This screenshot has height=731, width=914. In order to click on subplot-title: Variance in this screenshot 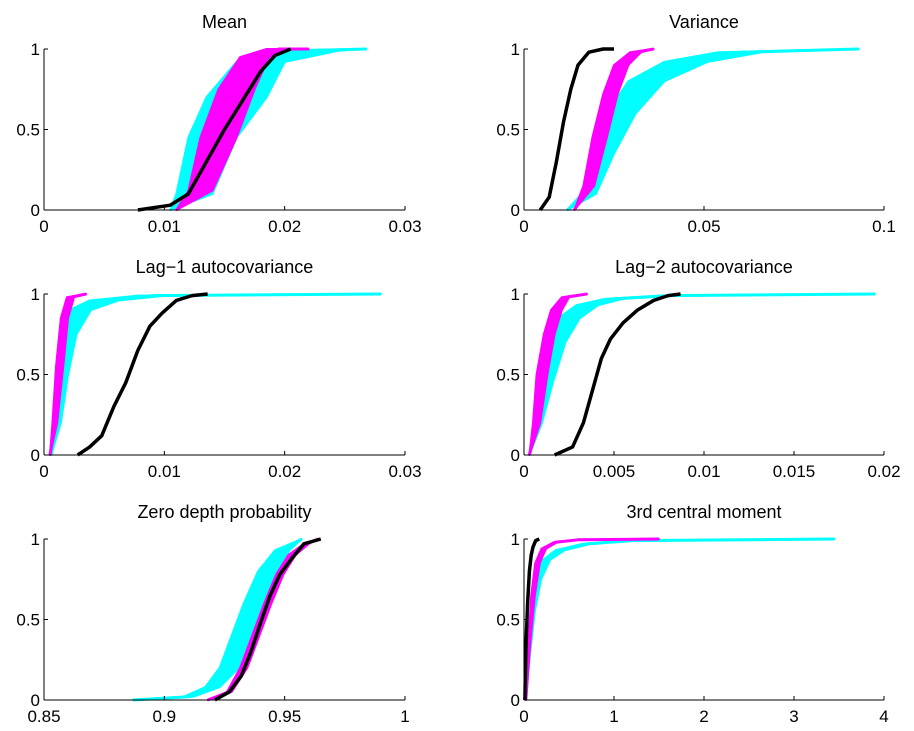, I will do `click(704, 22)`.